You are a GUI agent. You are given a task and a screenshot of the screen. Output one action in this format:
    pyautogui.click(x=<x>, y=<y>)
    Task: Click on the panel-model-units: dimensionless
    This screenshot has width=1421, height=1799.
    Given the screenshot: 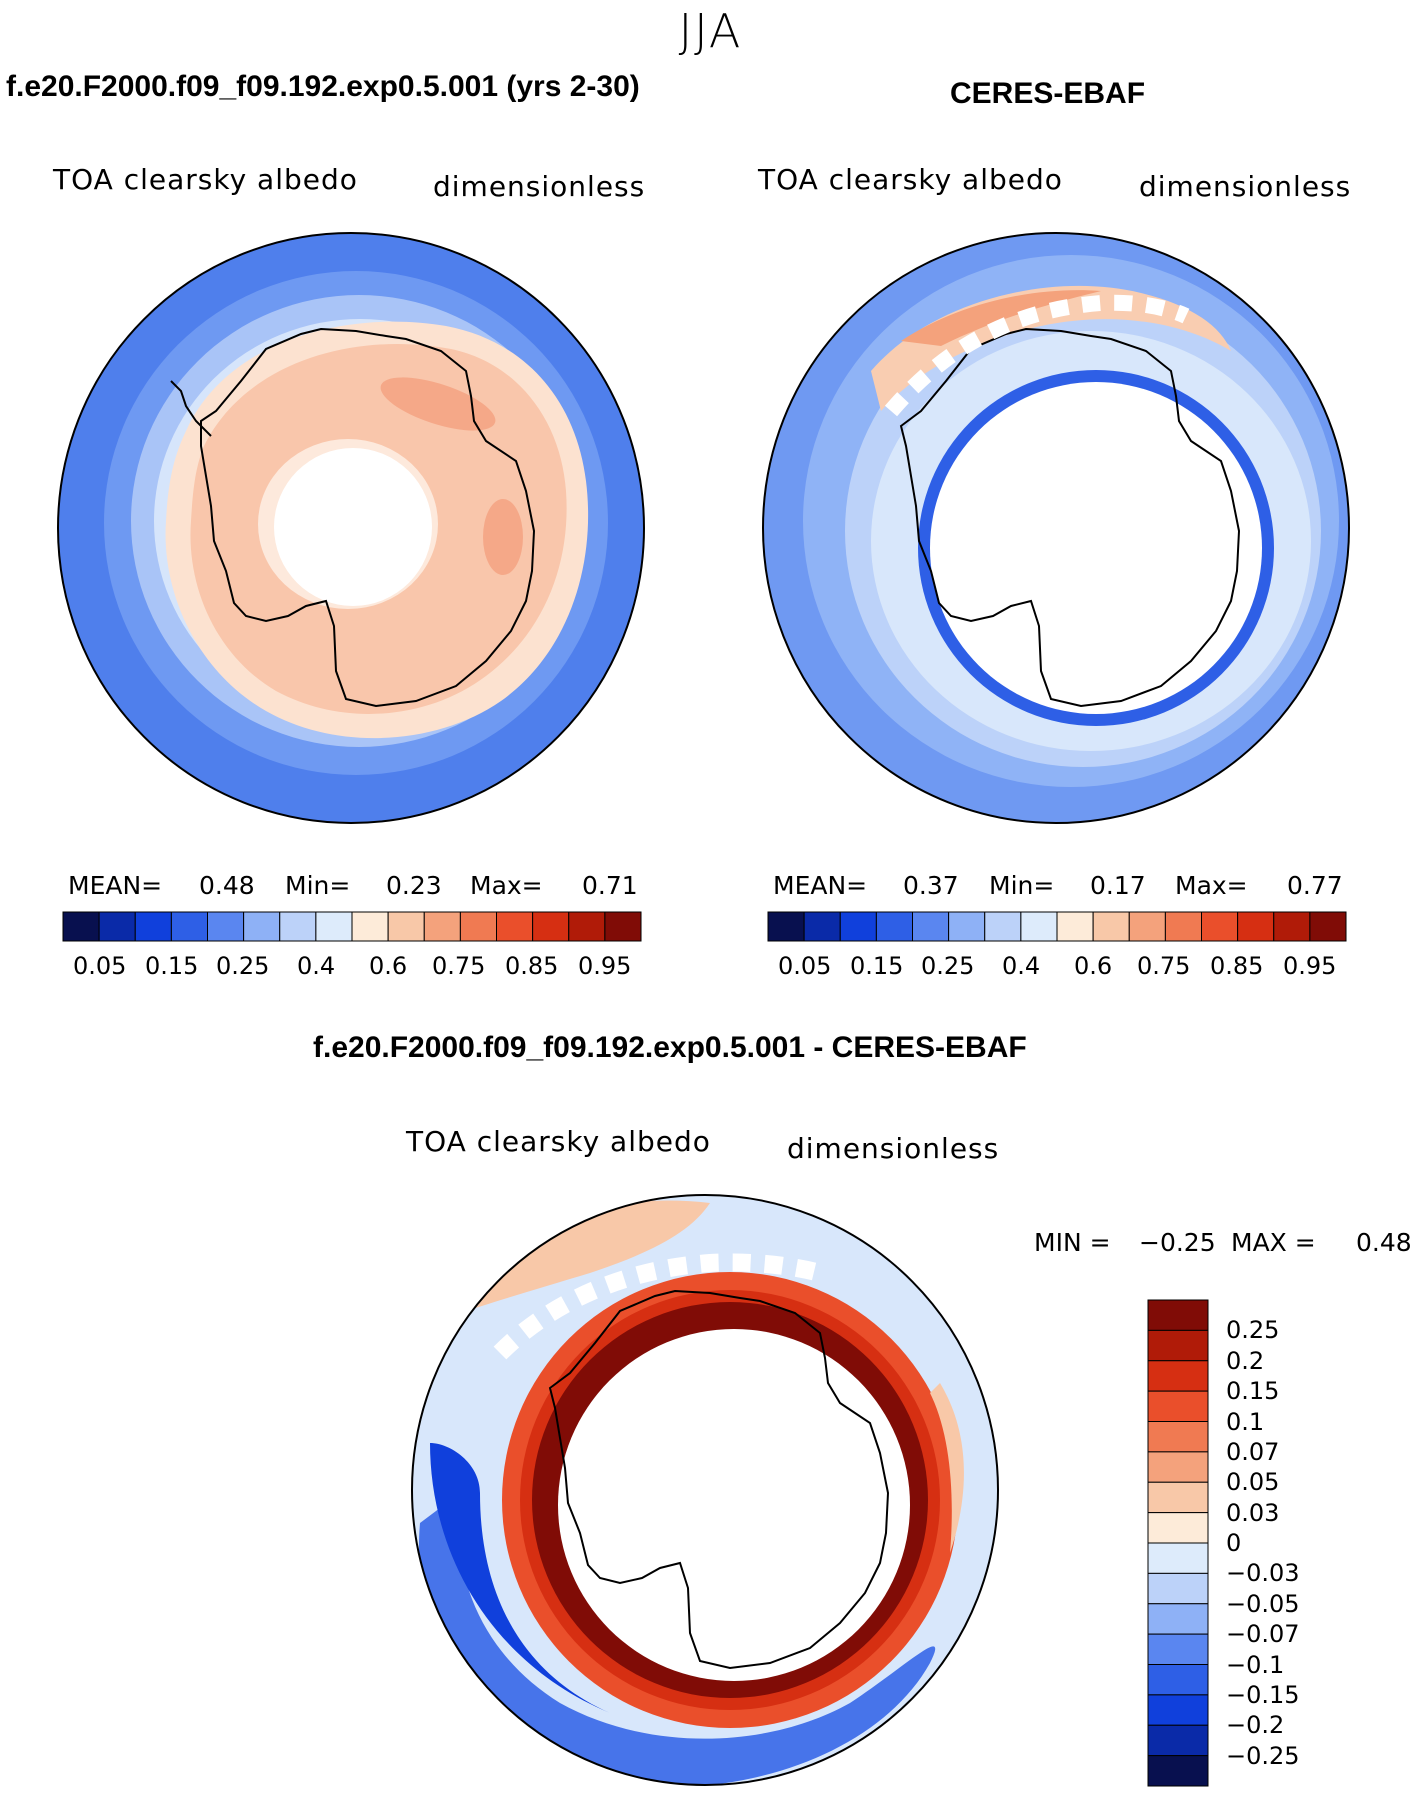 What is the action you would take?
    pyautogui.click(x=539, y=186)
    